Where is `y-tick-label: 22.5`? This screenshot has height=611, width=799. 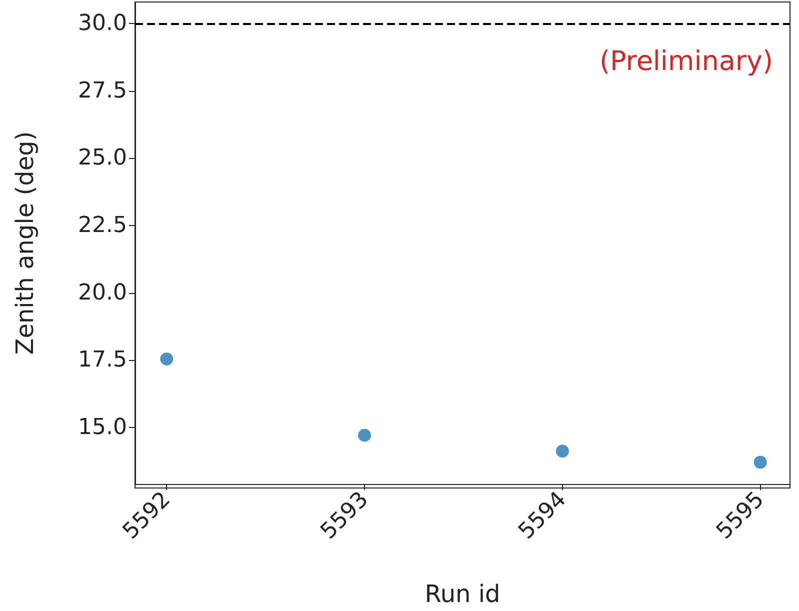 y-tick-label: 22.5 is located at coordinates (102, 225).